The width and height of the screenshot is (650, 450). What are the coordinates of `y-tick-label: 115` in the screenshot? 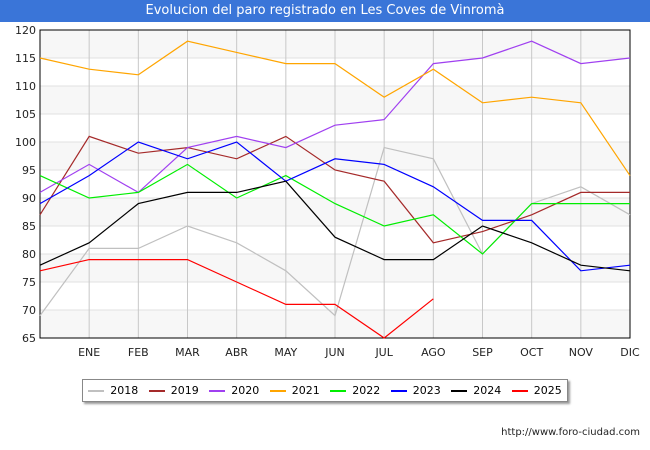 It's located at (25, 58).